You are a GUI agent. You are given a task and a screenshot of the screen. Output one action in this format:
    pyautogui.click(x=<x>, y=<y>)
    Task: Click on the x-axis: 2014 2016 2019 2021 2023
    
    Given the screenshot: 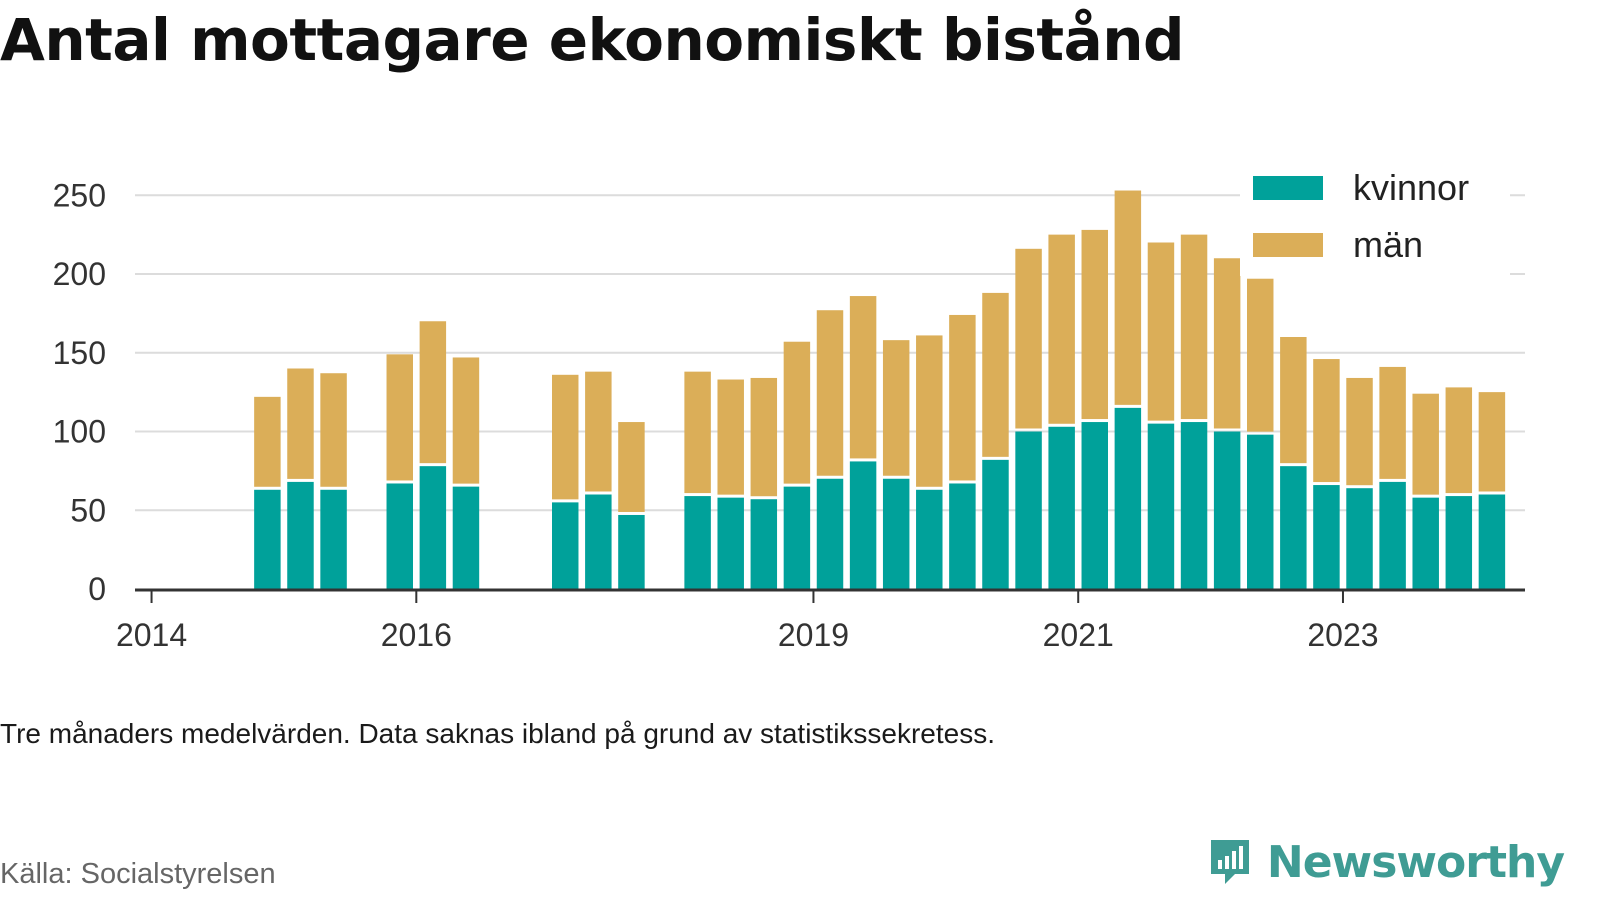 What is the action you would take?
    pyautogui.click(x=820, y=620)
    